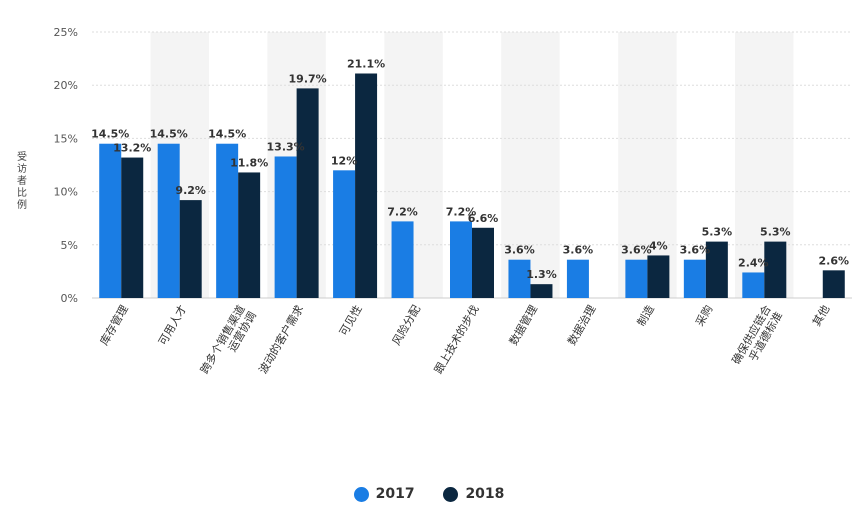 Image resolution: width=858 pixels, height=521 pixels. Describe the element at coordinates (66, 192) in the screenshot. I see `y-tick-label: 10%` at that location.